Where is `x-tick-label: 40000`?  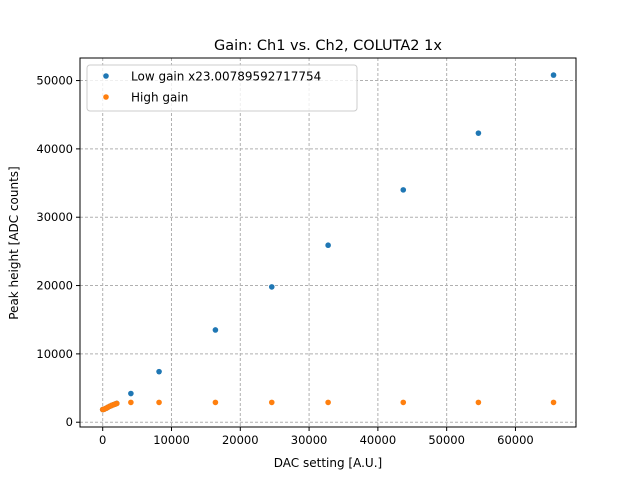 x-tick-label: 40000 is located at coordinates (378, 440).